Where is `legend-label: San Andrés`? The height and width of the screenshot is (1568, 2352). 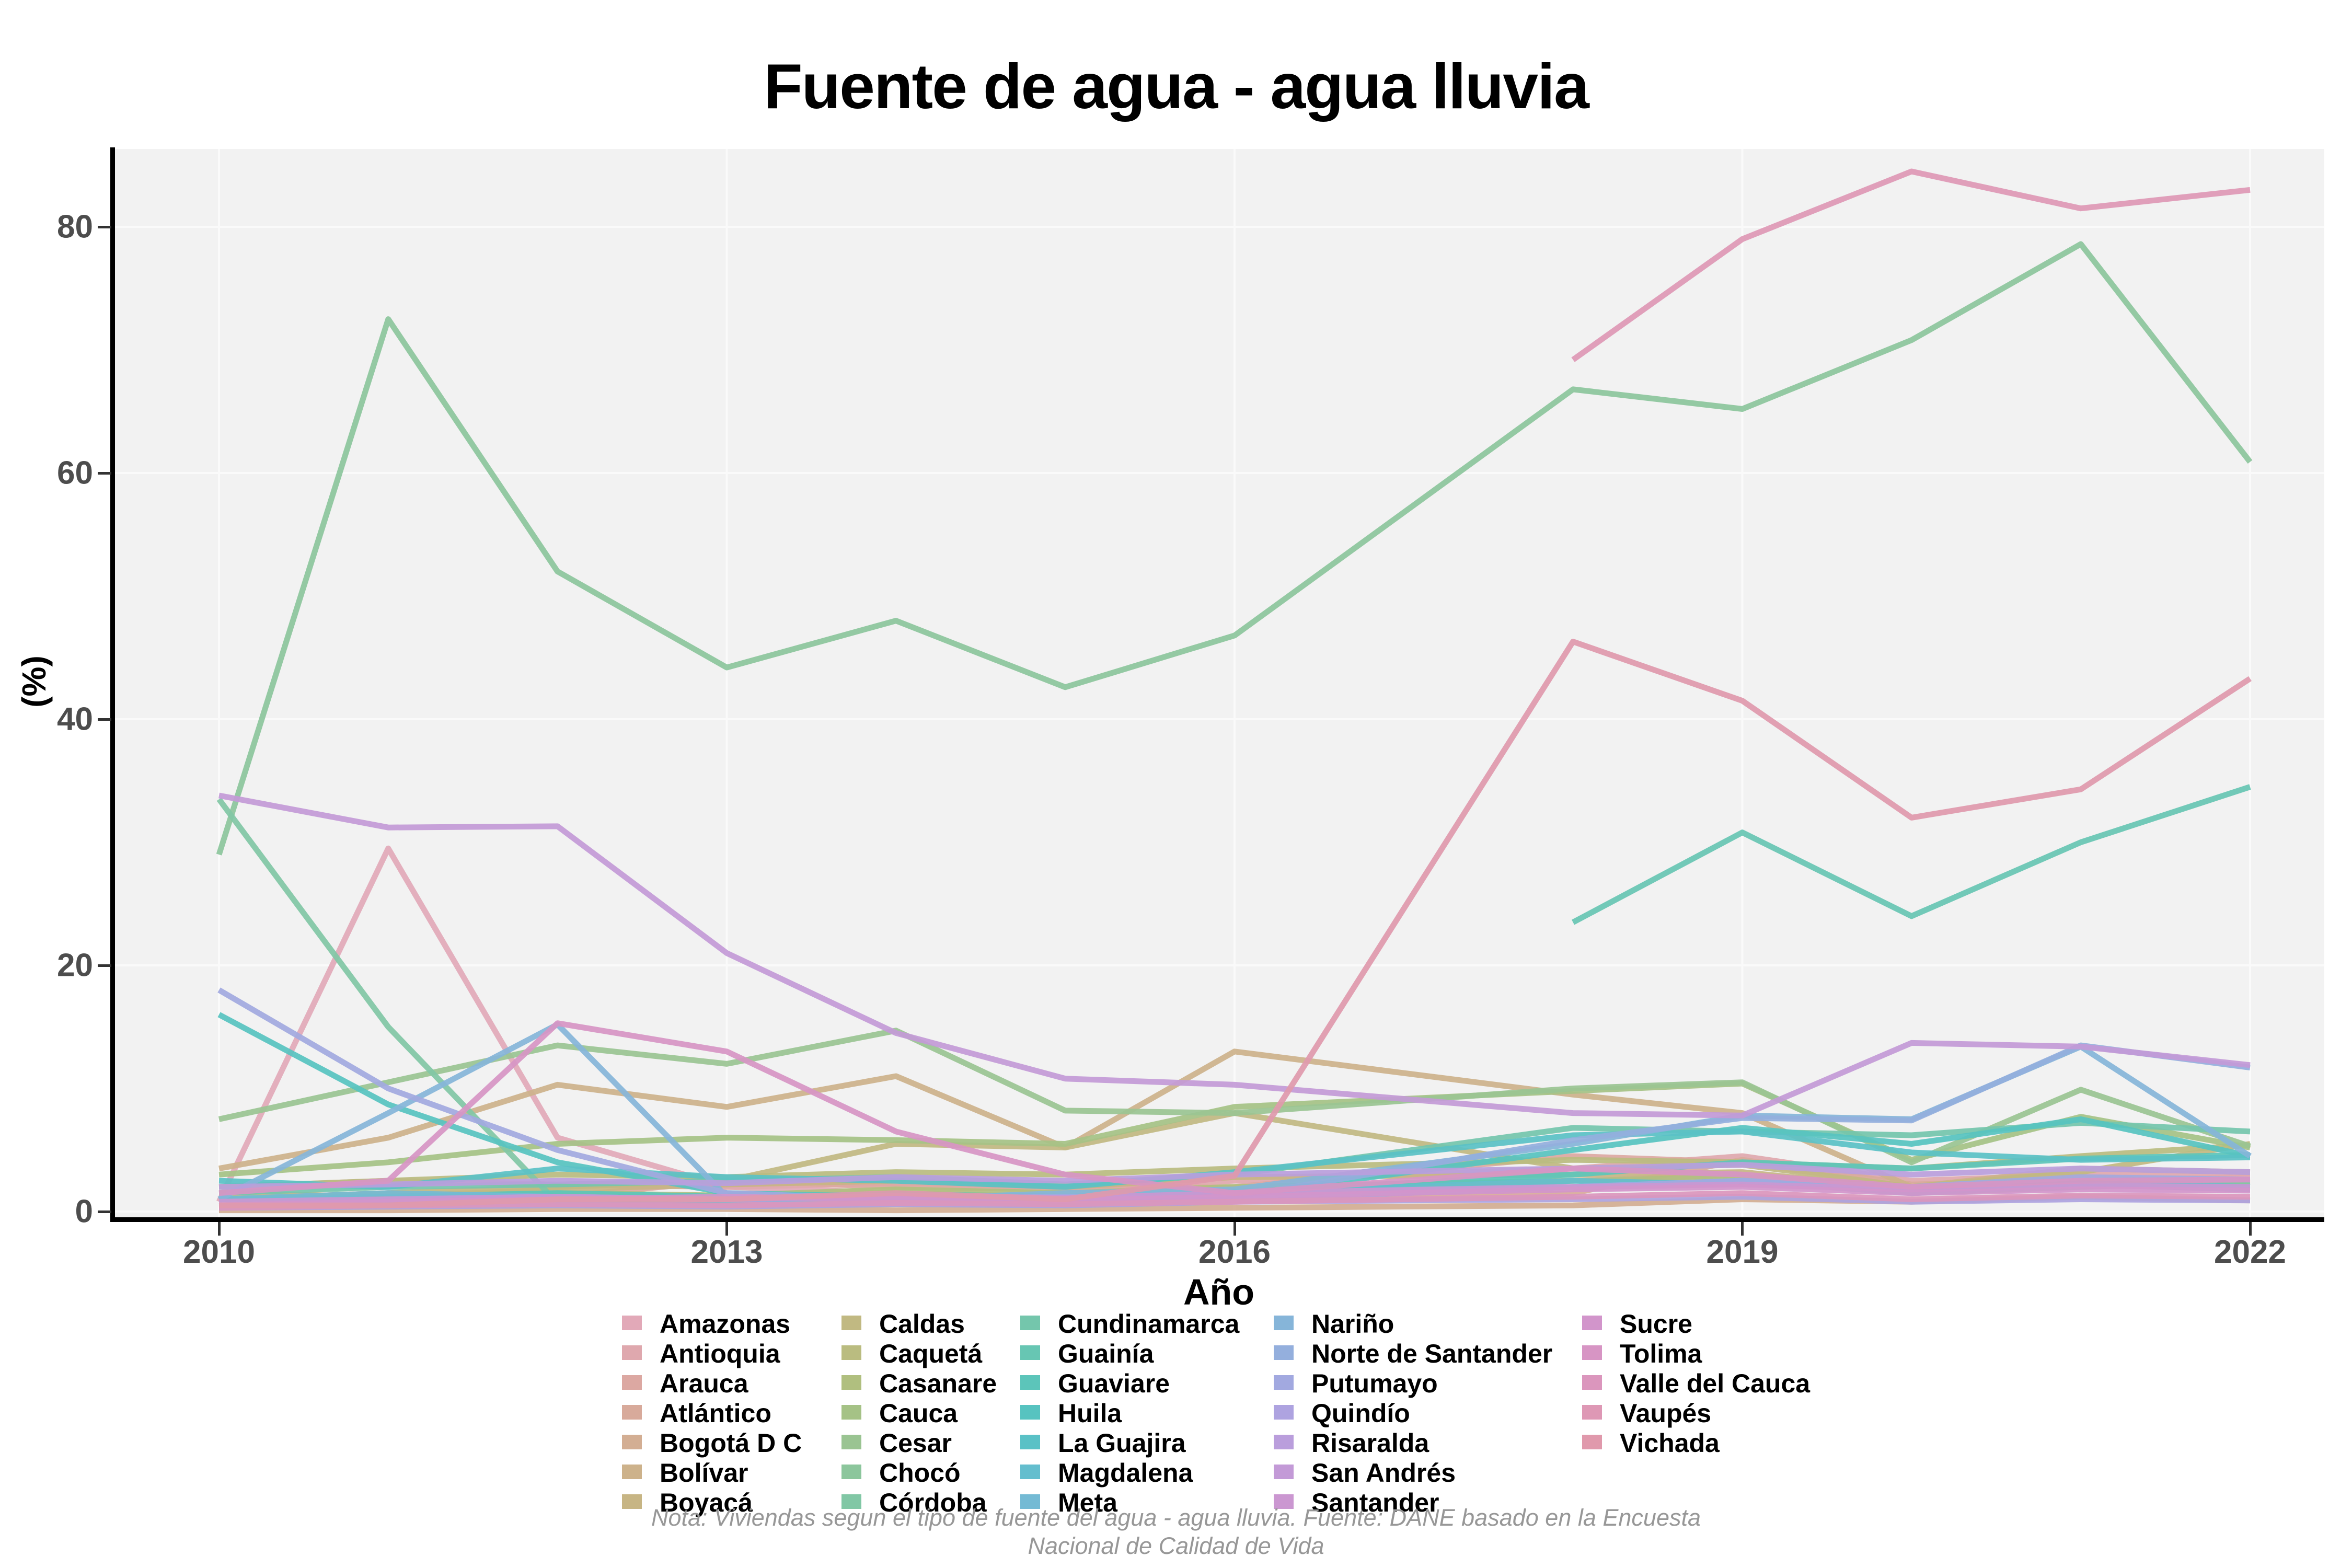 legend-label: San Andrés is located at coordinates (1383, 1473).